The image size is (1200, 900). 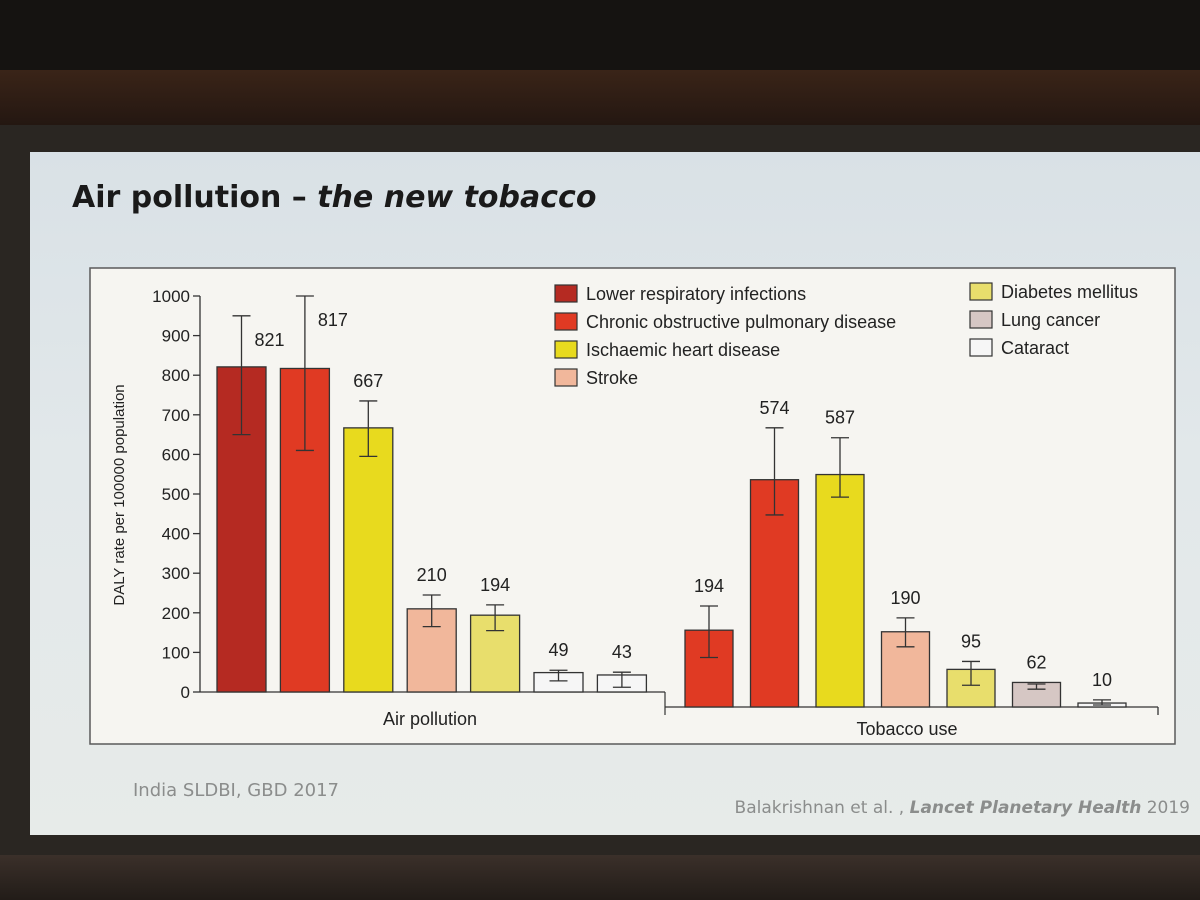 I want to click on group-label: Air pollution, so click(x=430, y=719).